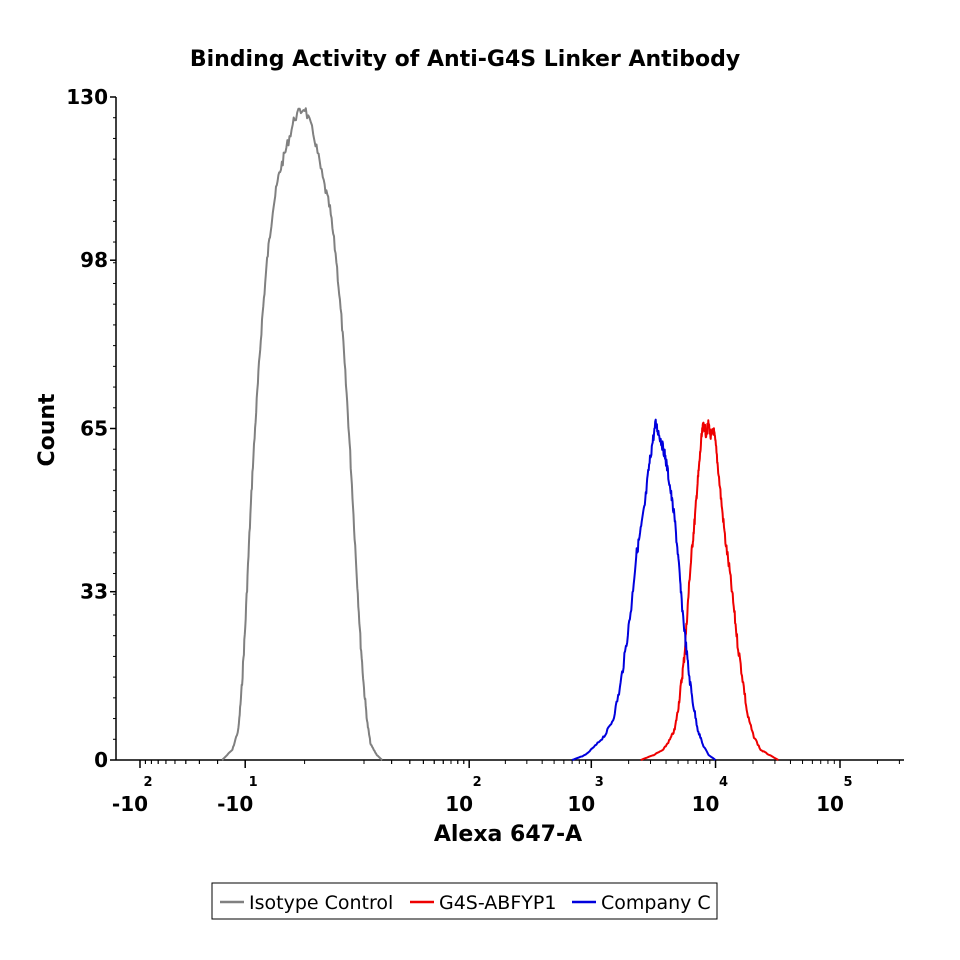  I want to click on y-tick-label: 65, so click(94, 429).